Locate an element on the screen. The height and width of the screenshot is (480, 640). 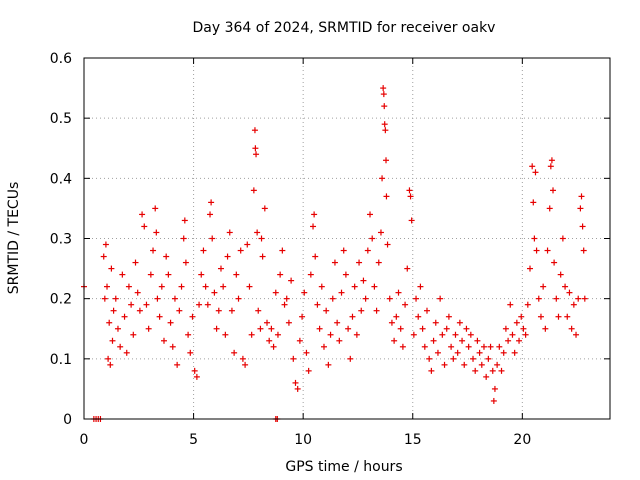
y-tick-label: 0.4 is located at coordinates (61, 179).